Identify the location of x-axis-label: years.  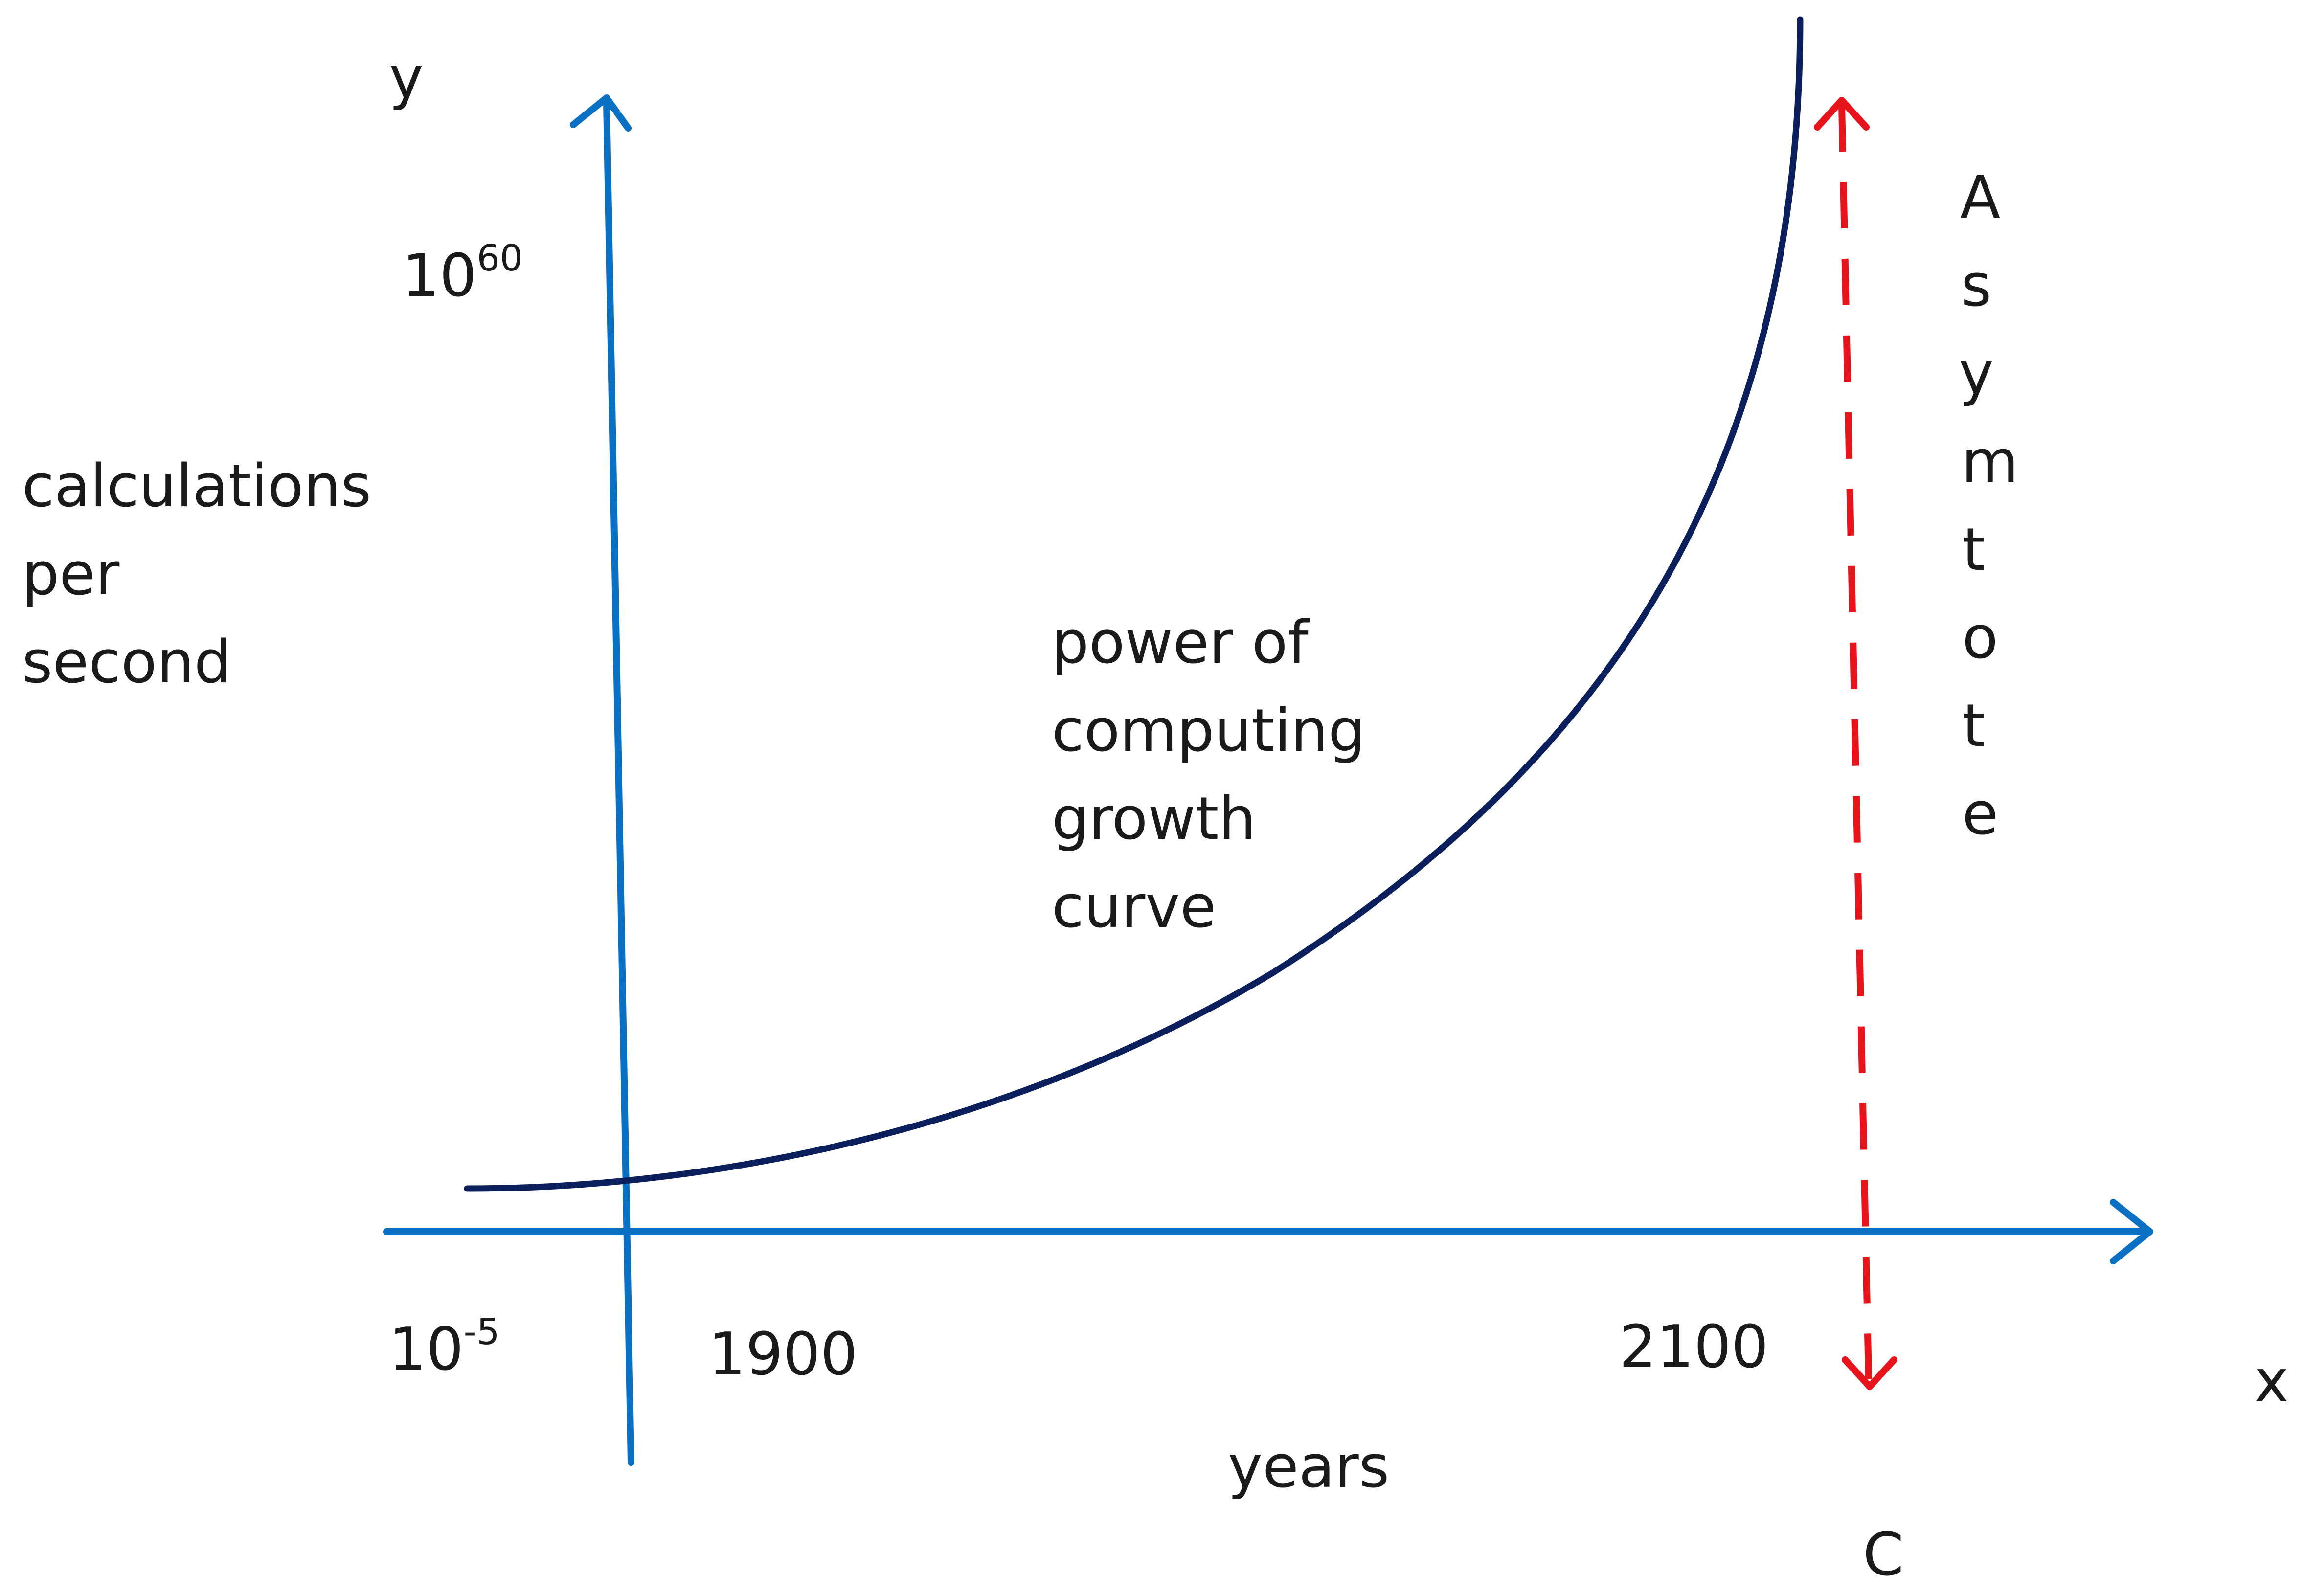
(1309, 1467).